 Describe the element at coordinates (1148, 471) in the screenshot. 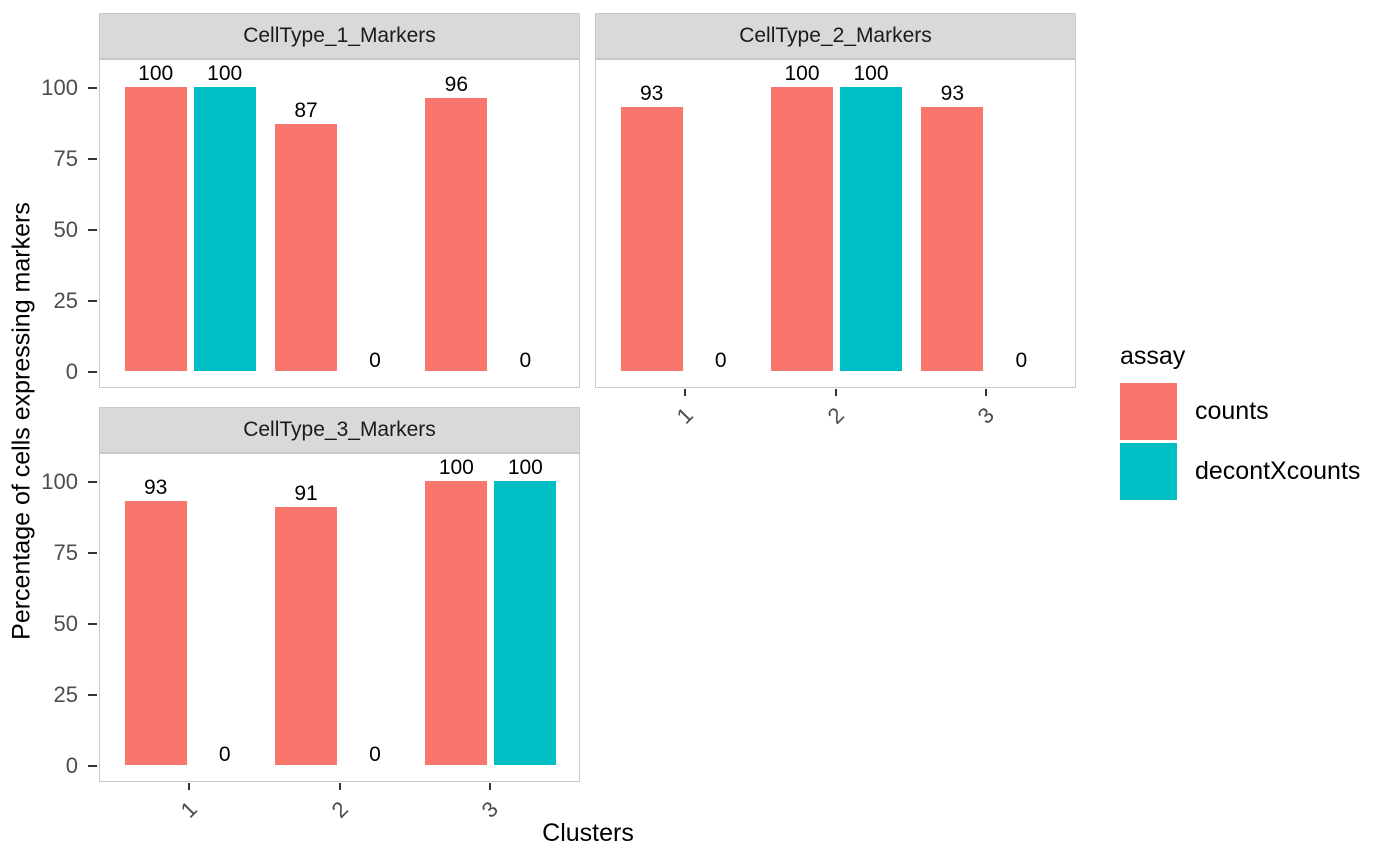

I see `legend-swatch-decontXcounts-icon` at that location.